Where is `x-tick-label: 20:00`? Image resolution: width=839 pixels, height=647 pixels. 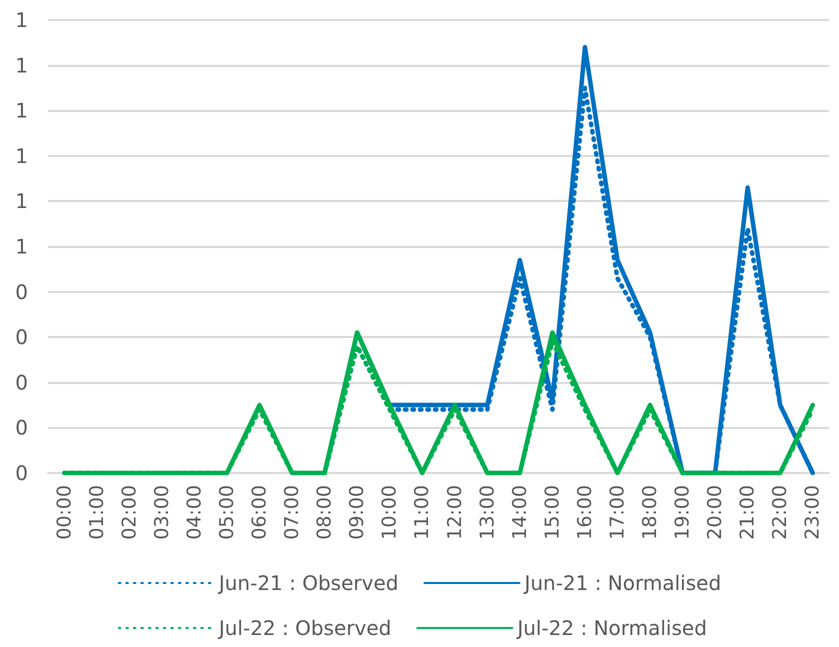
x-tick-label: 20:00 is located at coordinates (715, 512).